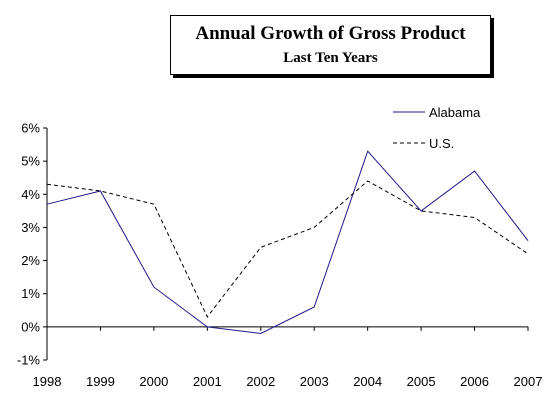 The width and height of the screenshot is (546, 394). Describe the element at coordinates (153, 381) in the screenshot. I see `x-tick-label: 2000` at that location.